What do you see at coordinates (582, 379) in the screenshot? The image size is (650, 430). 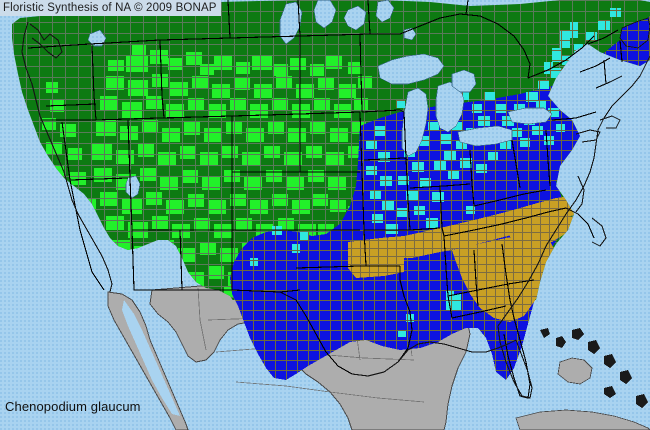 I see `region-caribbean-no-data` at bounding box center [582, 379].